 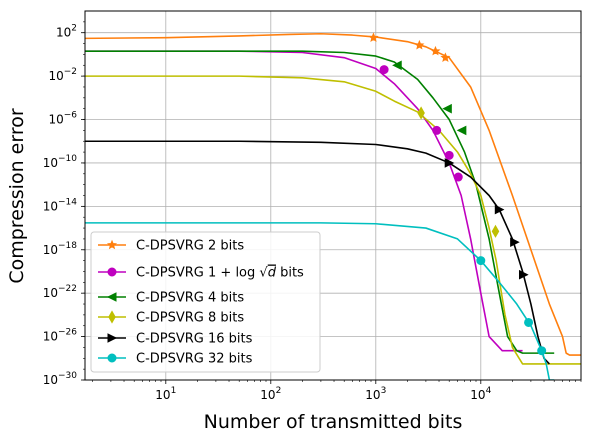 I want to click on x-tick-exp: 3, so click(x=384, y=391).